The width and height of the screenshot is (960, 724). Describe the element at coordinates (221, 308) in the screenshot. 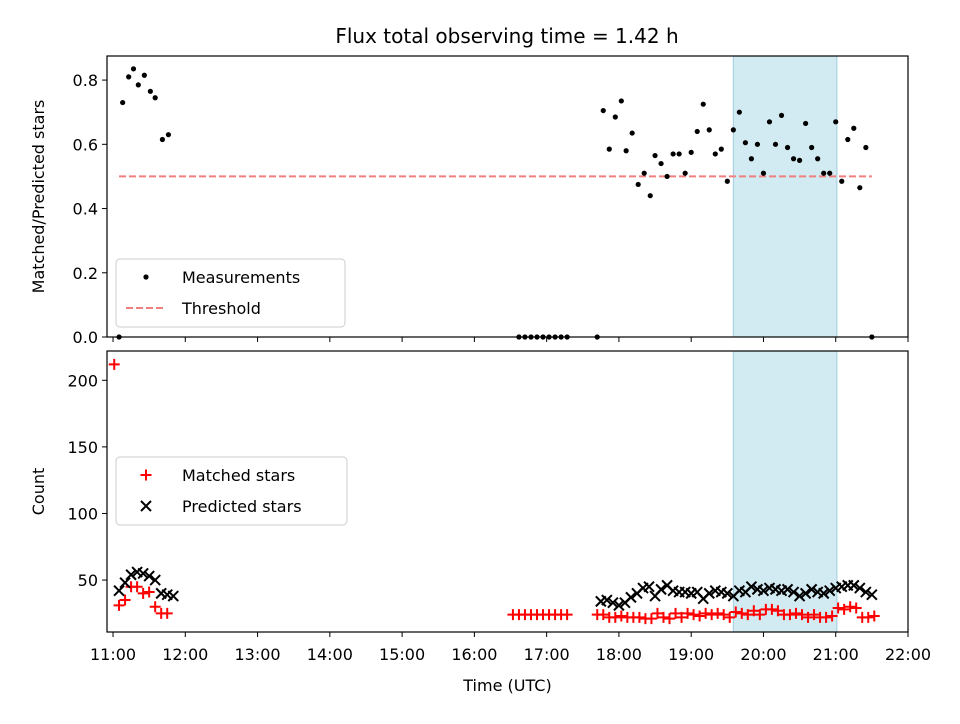

I see `legend-label: Threshold` at that location.